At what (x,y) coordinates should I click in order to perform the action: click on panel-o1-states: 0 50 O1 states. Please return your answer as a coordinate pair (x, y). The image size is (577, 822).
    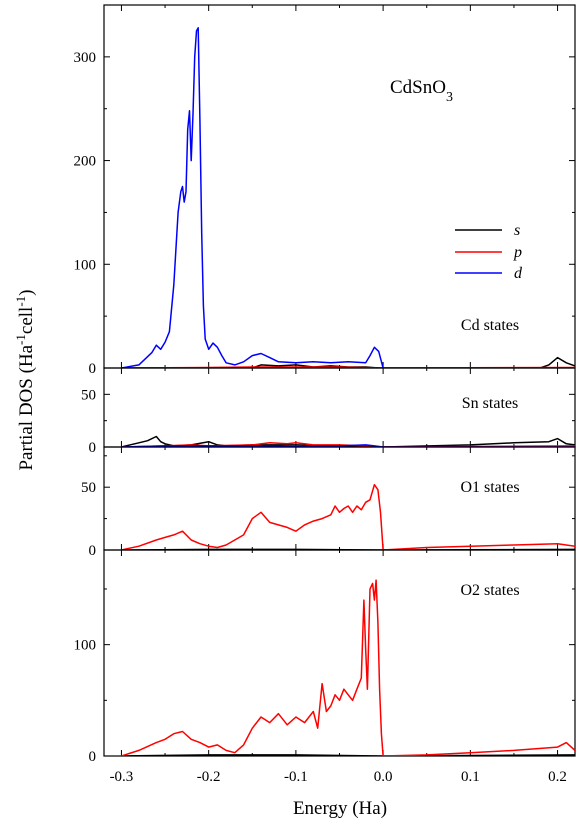
    Looking at the image, I should click on (328, 502).